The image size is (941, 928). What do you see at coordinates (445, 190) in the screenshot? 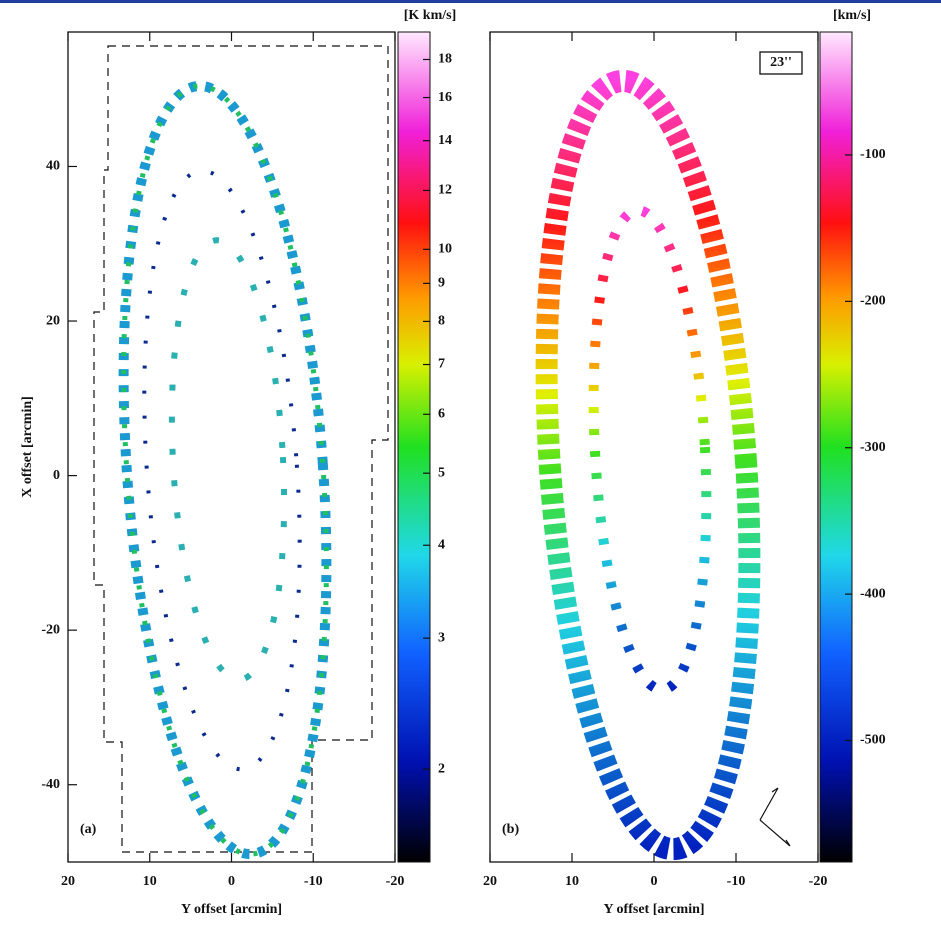
I see `colorbar-tick-label: 12` at bounding box center [445, 190].